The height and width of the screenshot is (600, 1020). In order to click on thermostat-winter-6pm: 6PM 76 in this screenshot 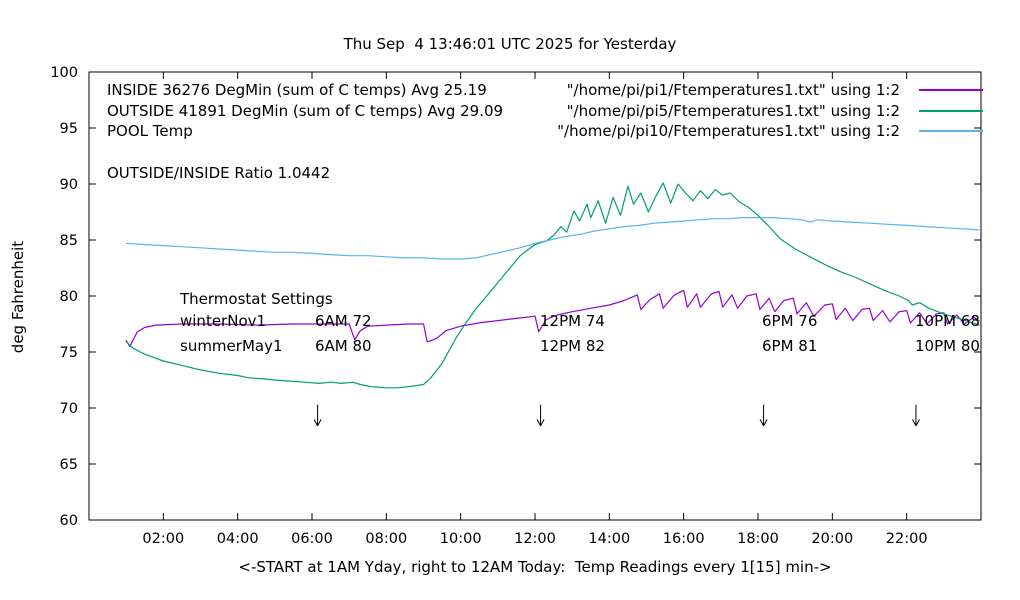, I will do `click(790, 321)`.